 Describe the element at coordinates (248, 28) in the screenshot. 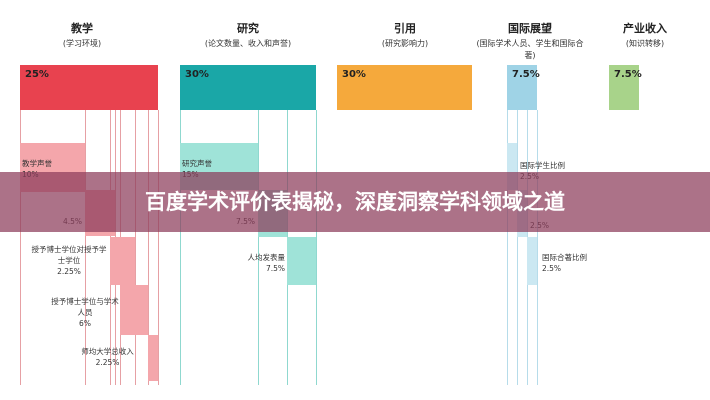

I see `column-title: 研究` at that location.